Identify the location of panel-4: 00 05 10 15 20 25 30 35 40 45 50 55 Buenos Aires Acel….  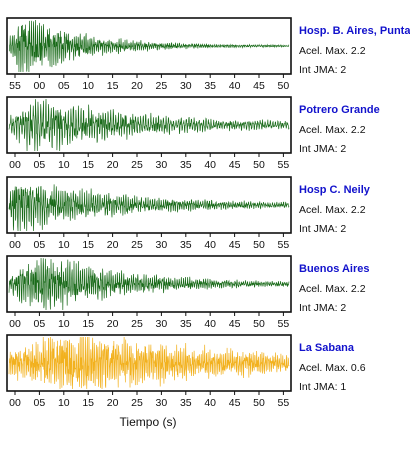
(188, 292).